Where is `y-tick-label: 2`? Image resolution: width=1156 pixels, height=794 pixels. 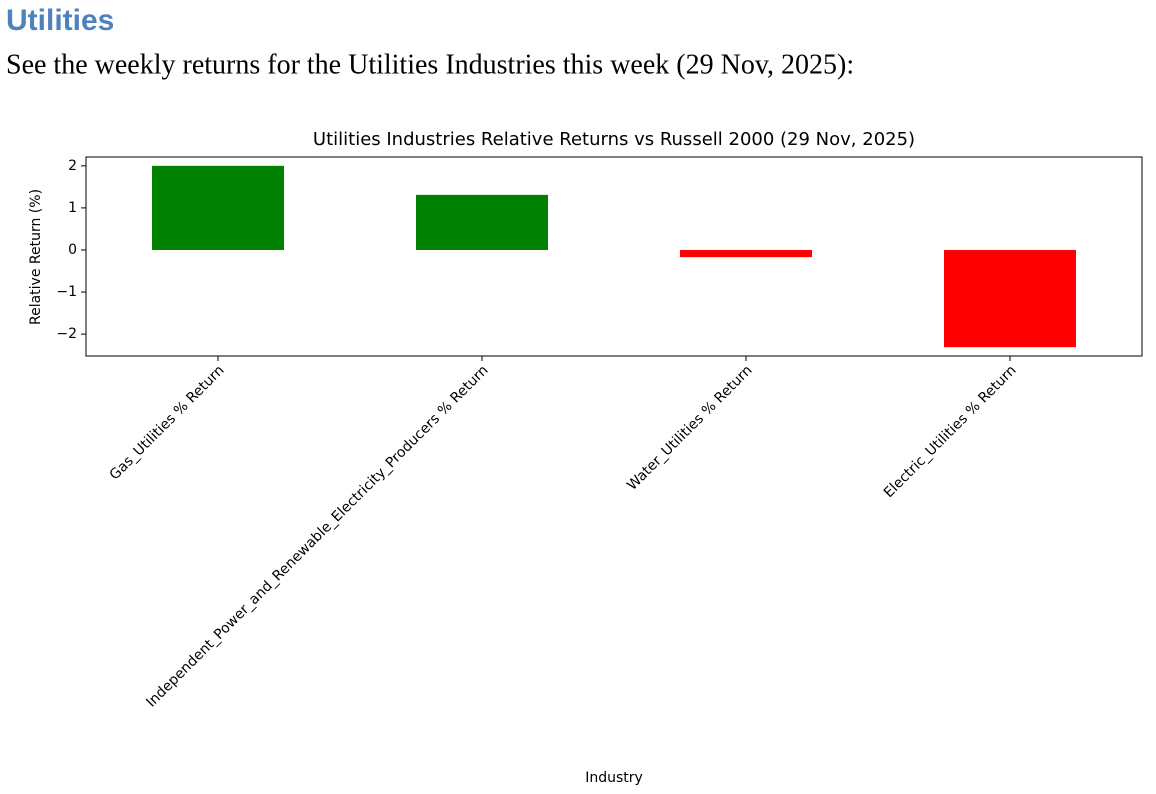
y-tick-label: 2 is located at coordinates (72, 166).